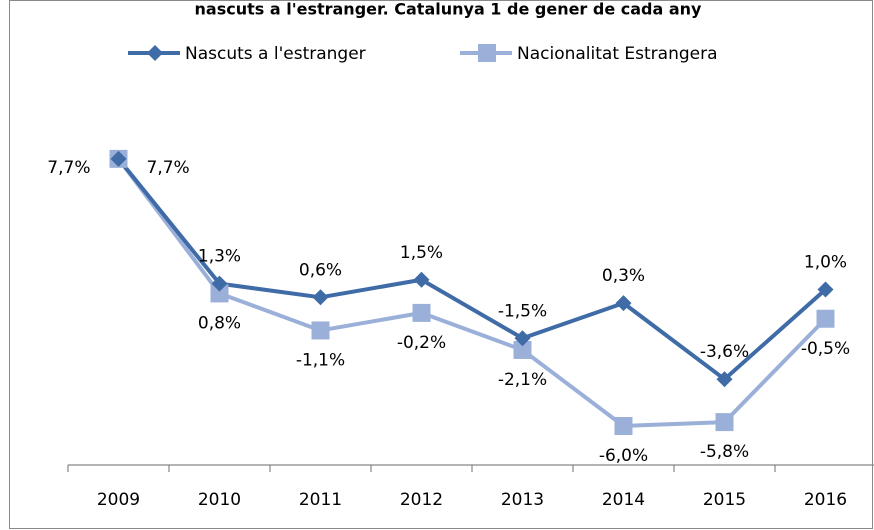 The width and height of the screenshot is (874, 530). Describe the element at coordinates (623, 276) in the screenshot. I see `data-label: 0,3%` at that location.